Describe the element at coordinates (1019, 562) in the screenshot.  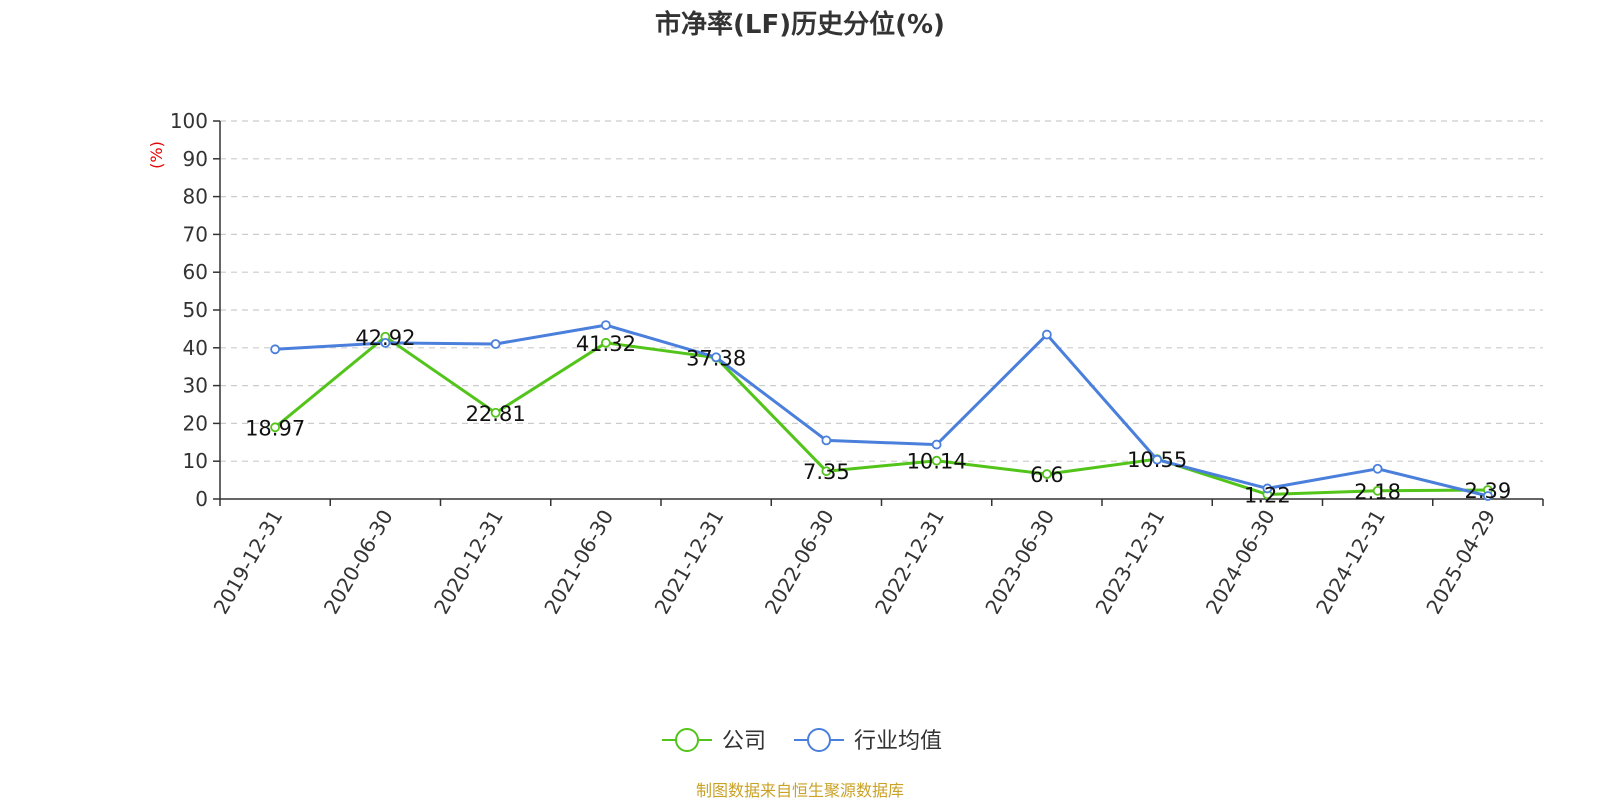
I see `x-tick-label: 2023-06-30` at that location.